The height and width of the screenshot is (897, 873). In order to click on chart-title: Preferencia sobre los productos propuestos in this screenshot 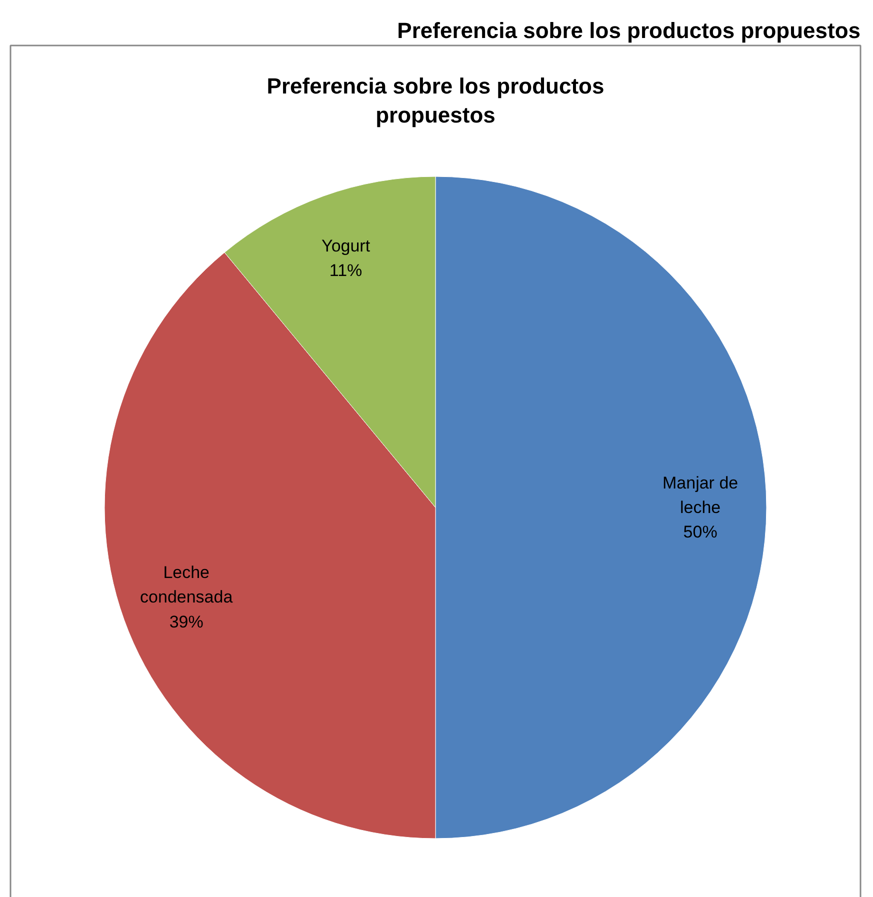, I will do `click(435, 101)`.